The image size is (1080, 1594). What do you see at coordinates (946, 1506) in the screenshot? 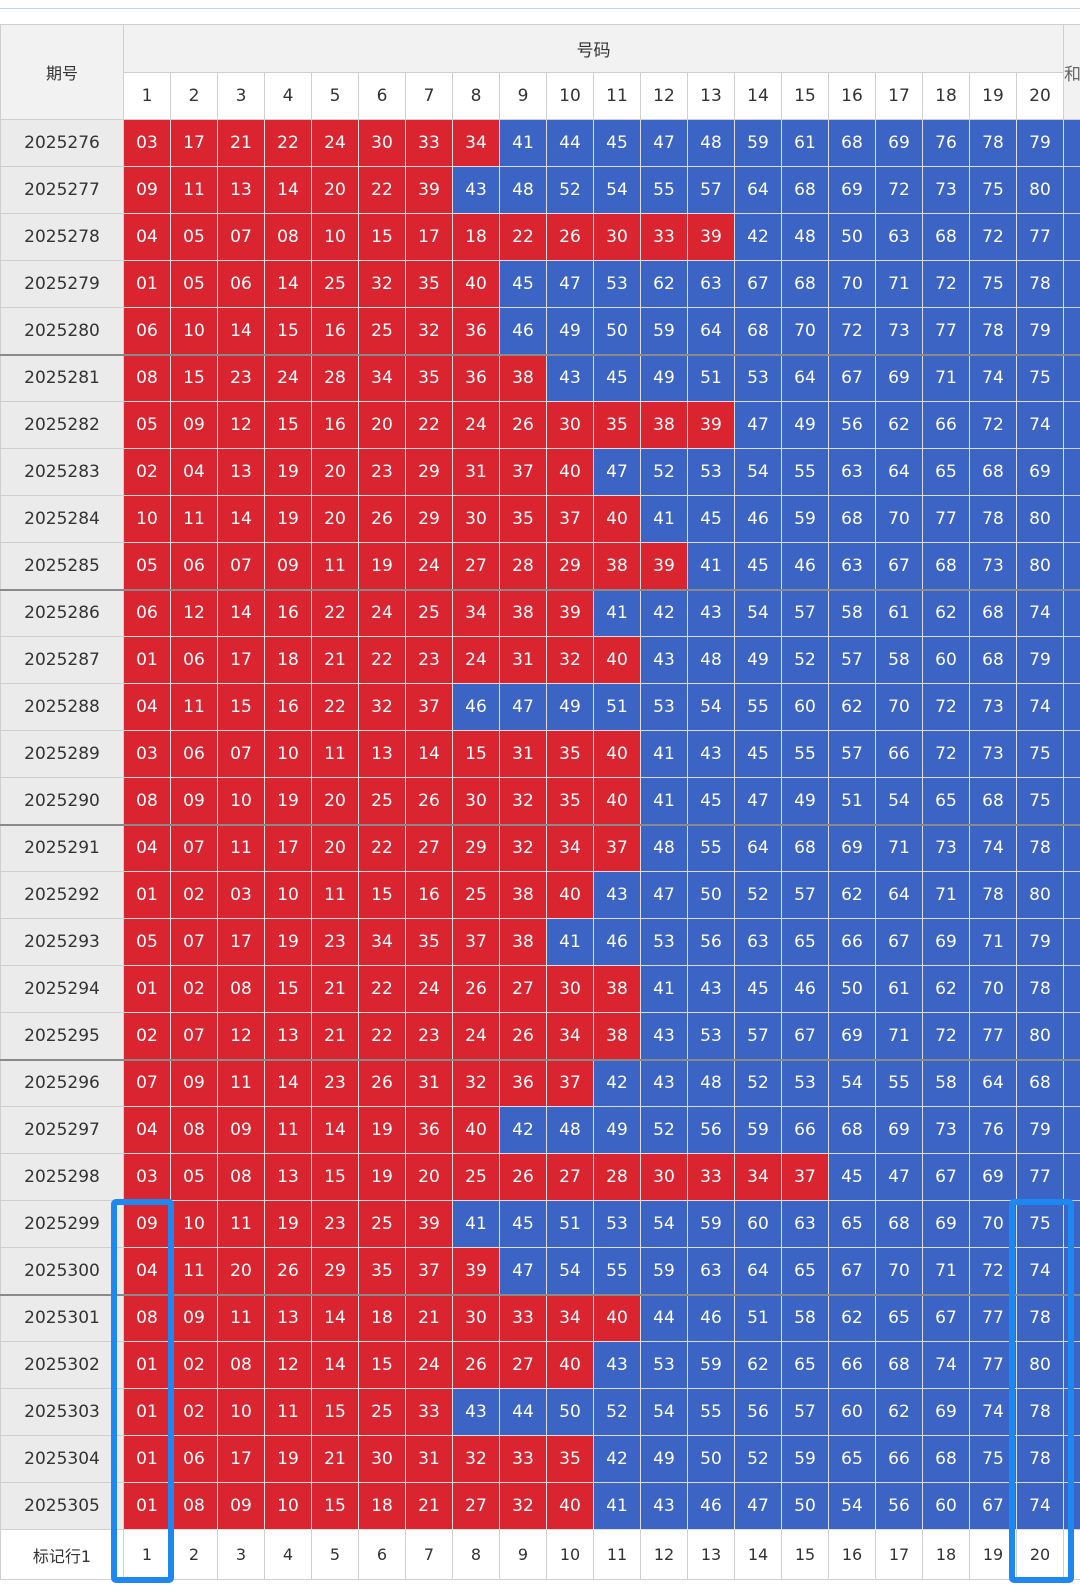
I see `number-cell-blue: 60` at bounding box center [946, 1506].